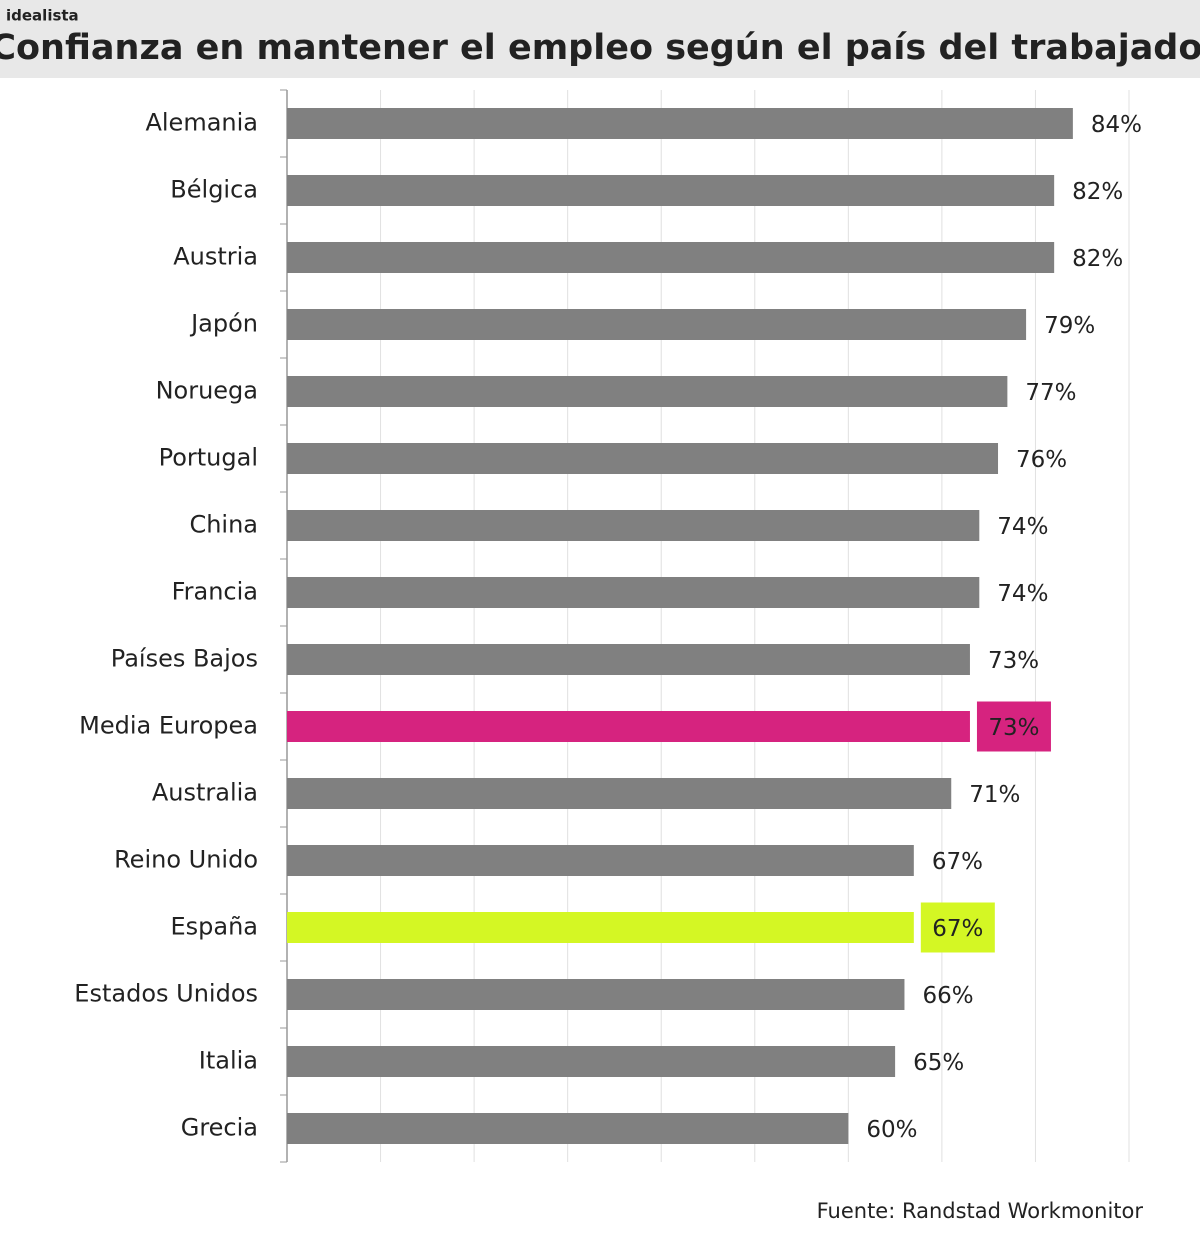 The height and width of the screenshot is (1239, 1200). What do you see at coordinates (215, 257) in the screenshot?
I see `y-tick-label: Austria` at bounding box center [215, 257].